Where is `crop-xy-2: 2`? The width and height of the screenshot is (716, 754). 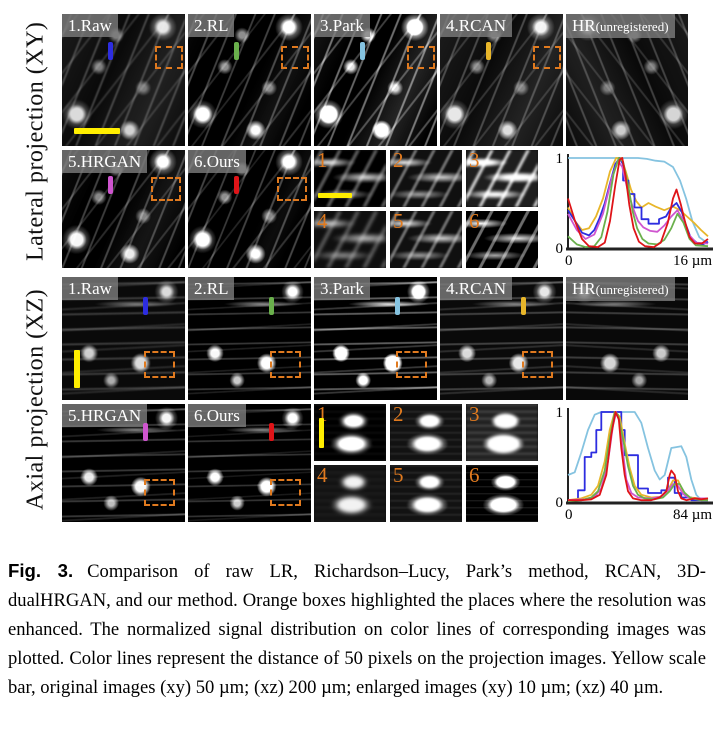
crop-xy-2: 2 is located at coordinates (426, 178).